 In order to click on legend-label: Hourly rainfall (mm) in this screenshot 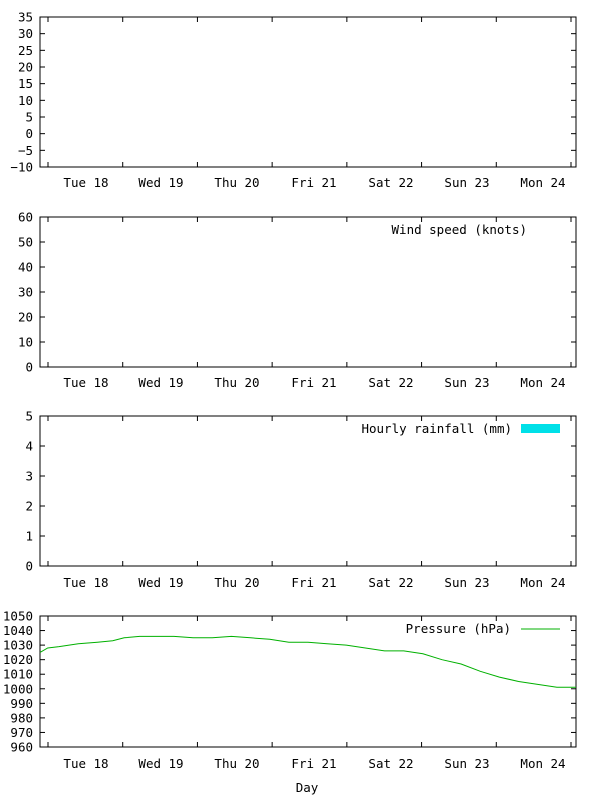, I will do `click(436, 428)`.